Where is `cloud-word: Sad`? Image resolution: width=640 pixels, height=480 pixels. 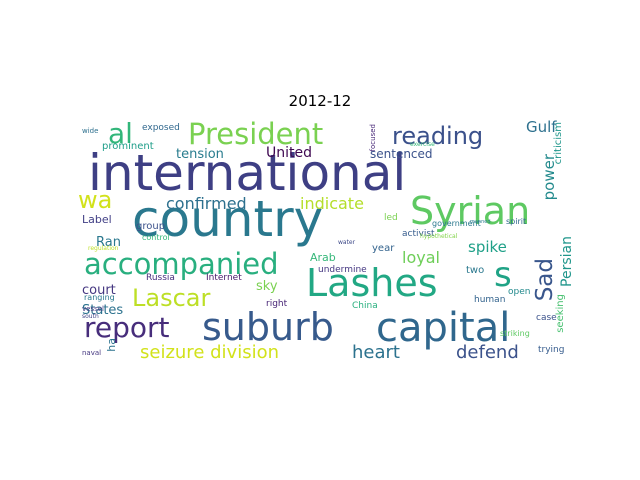
cloud-word: Sad is located at coordinates (545, 280).